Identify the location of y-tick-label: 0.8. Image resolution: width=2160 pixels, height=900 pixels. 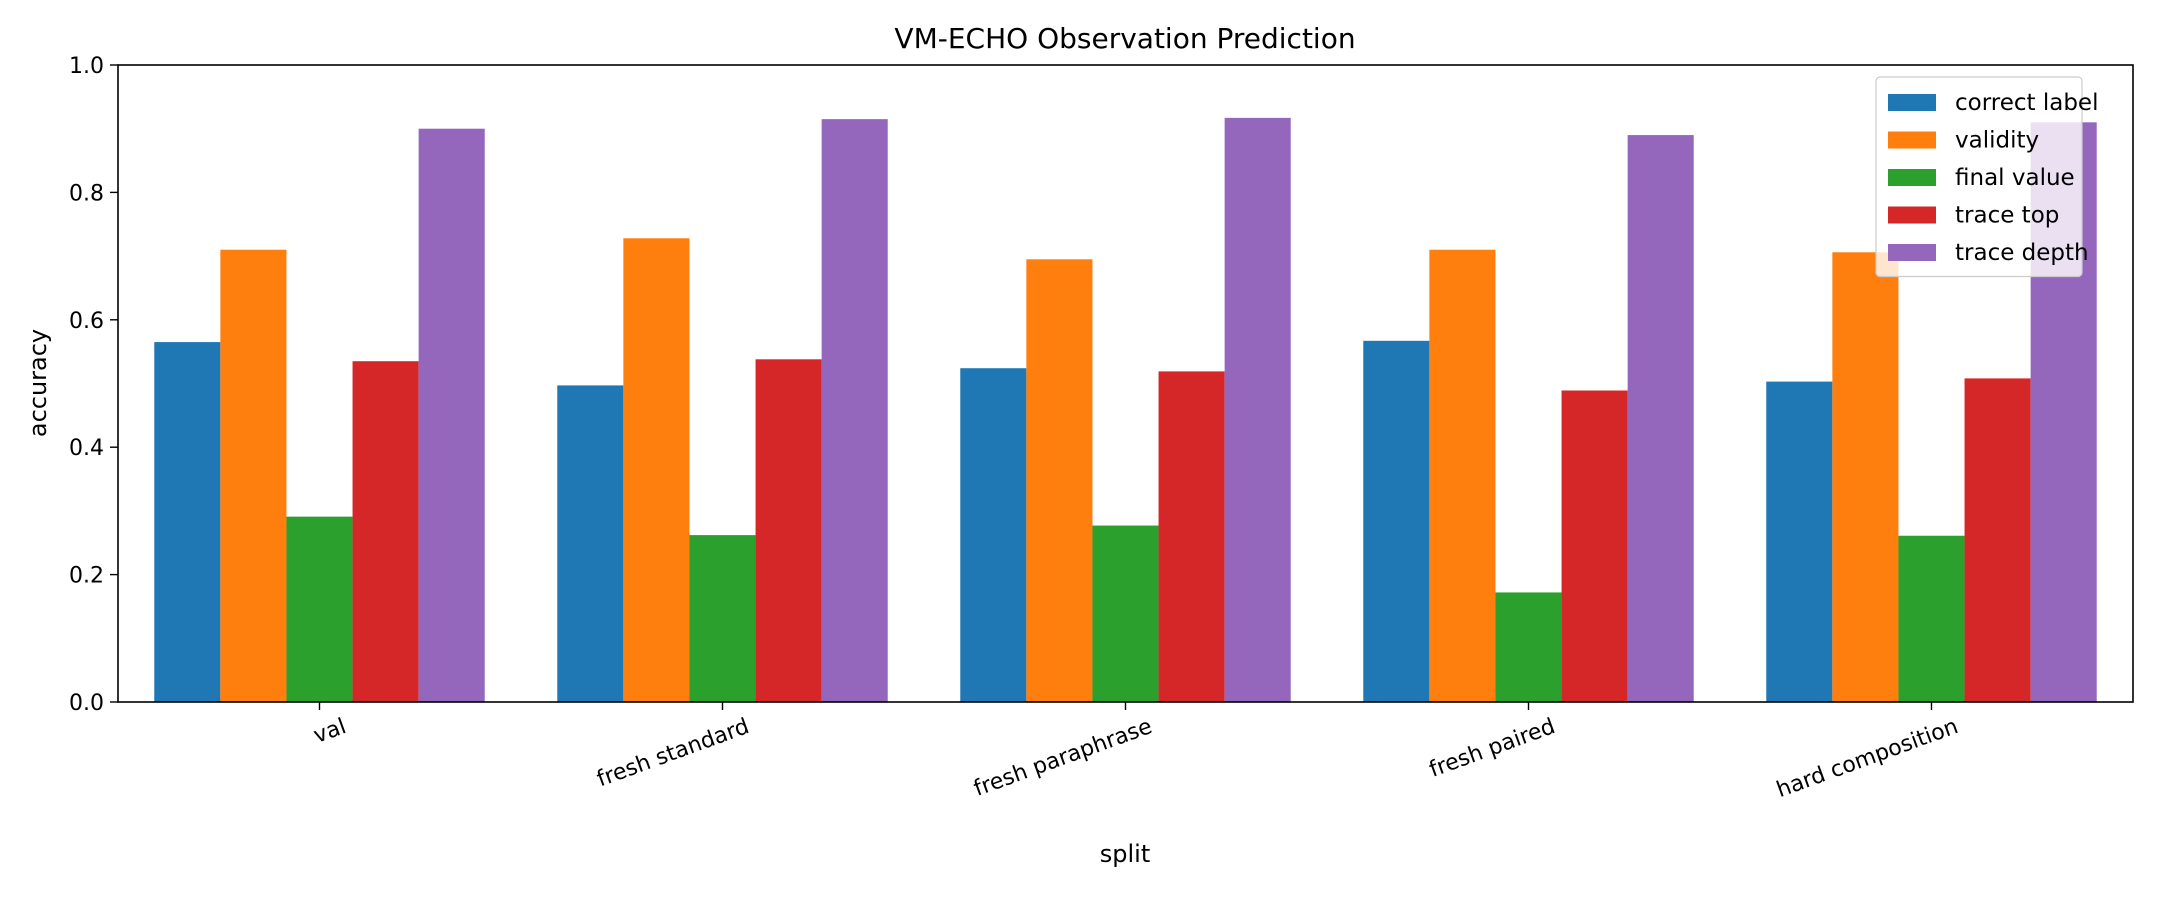
(86, 193).